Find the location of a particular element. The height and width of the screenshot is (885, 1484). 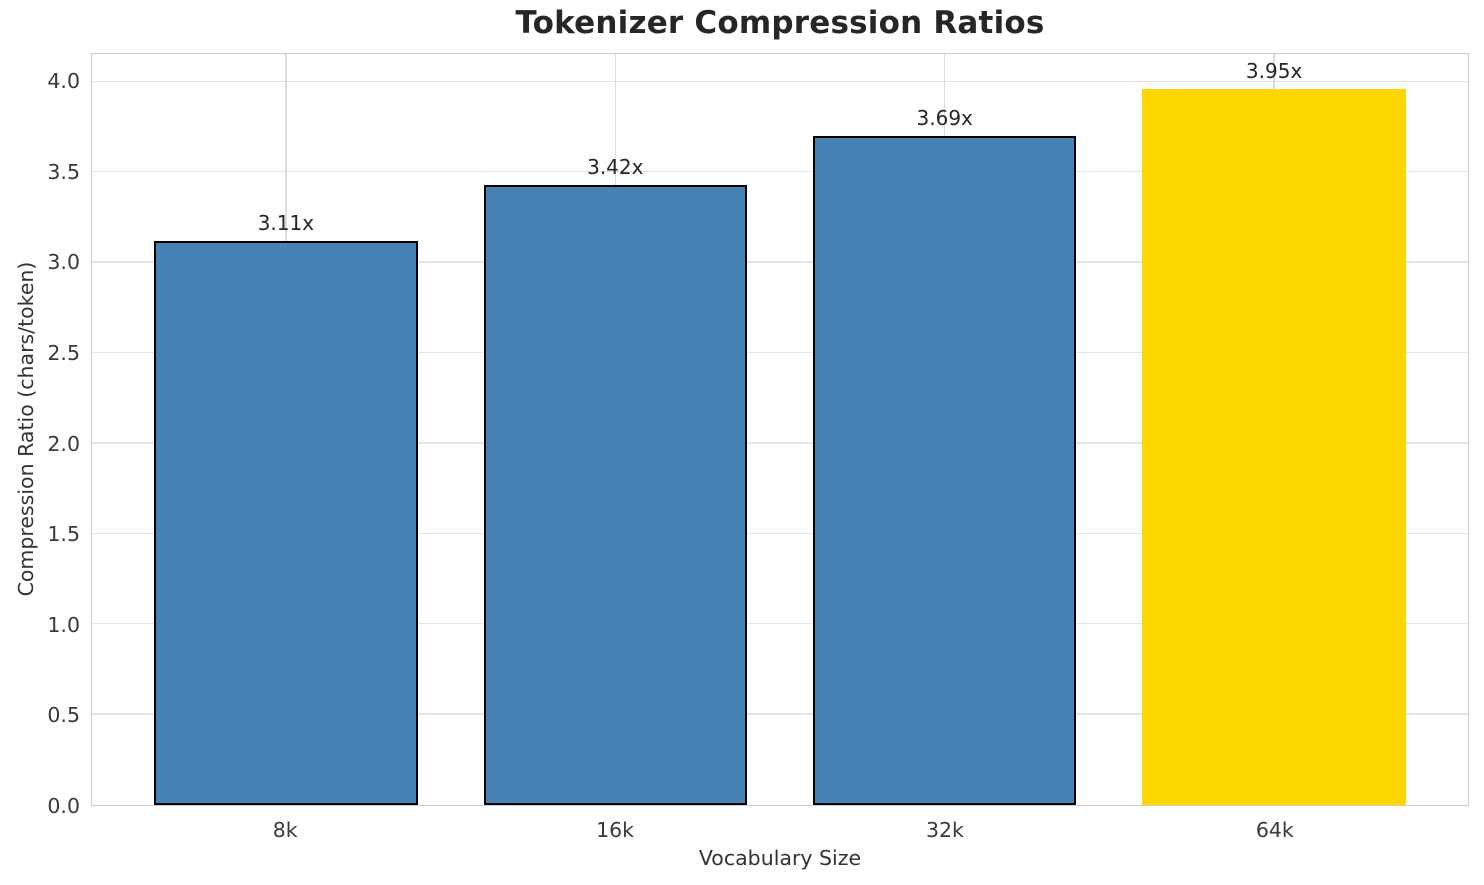

y-tick-label-3.0: 3.0 is located at coordinates (63, 262).